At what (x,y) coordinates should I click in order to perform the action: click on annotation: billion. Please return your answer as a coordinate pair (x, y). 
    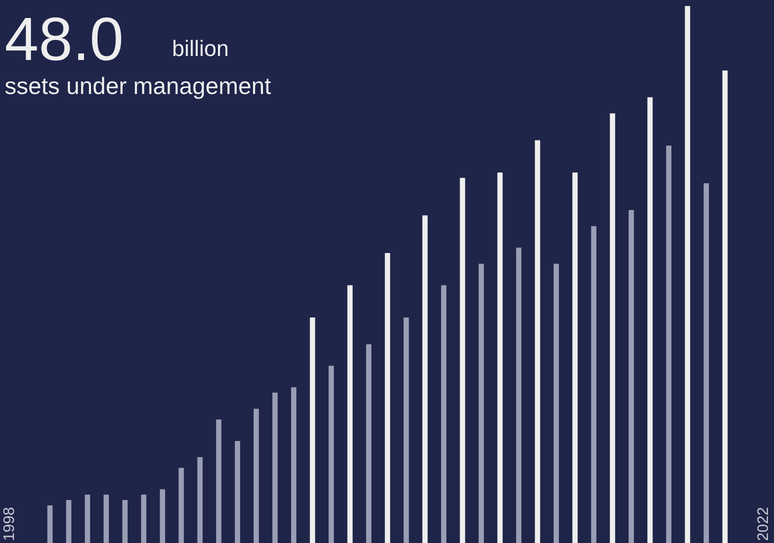
    Looking at the image, I should click on (200, 48).